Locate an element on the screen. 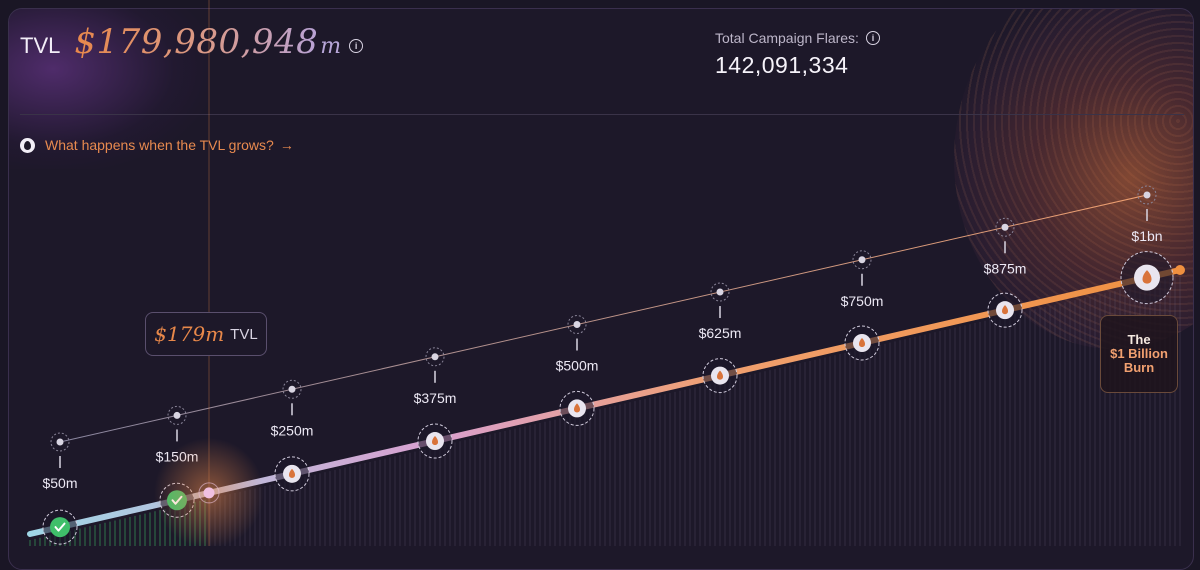 The image size is (1200, 570). flares-info-icon: i is located at coordinates (872, 38).